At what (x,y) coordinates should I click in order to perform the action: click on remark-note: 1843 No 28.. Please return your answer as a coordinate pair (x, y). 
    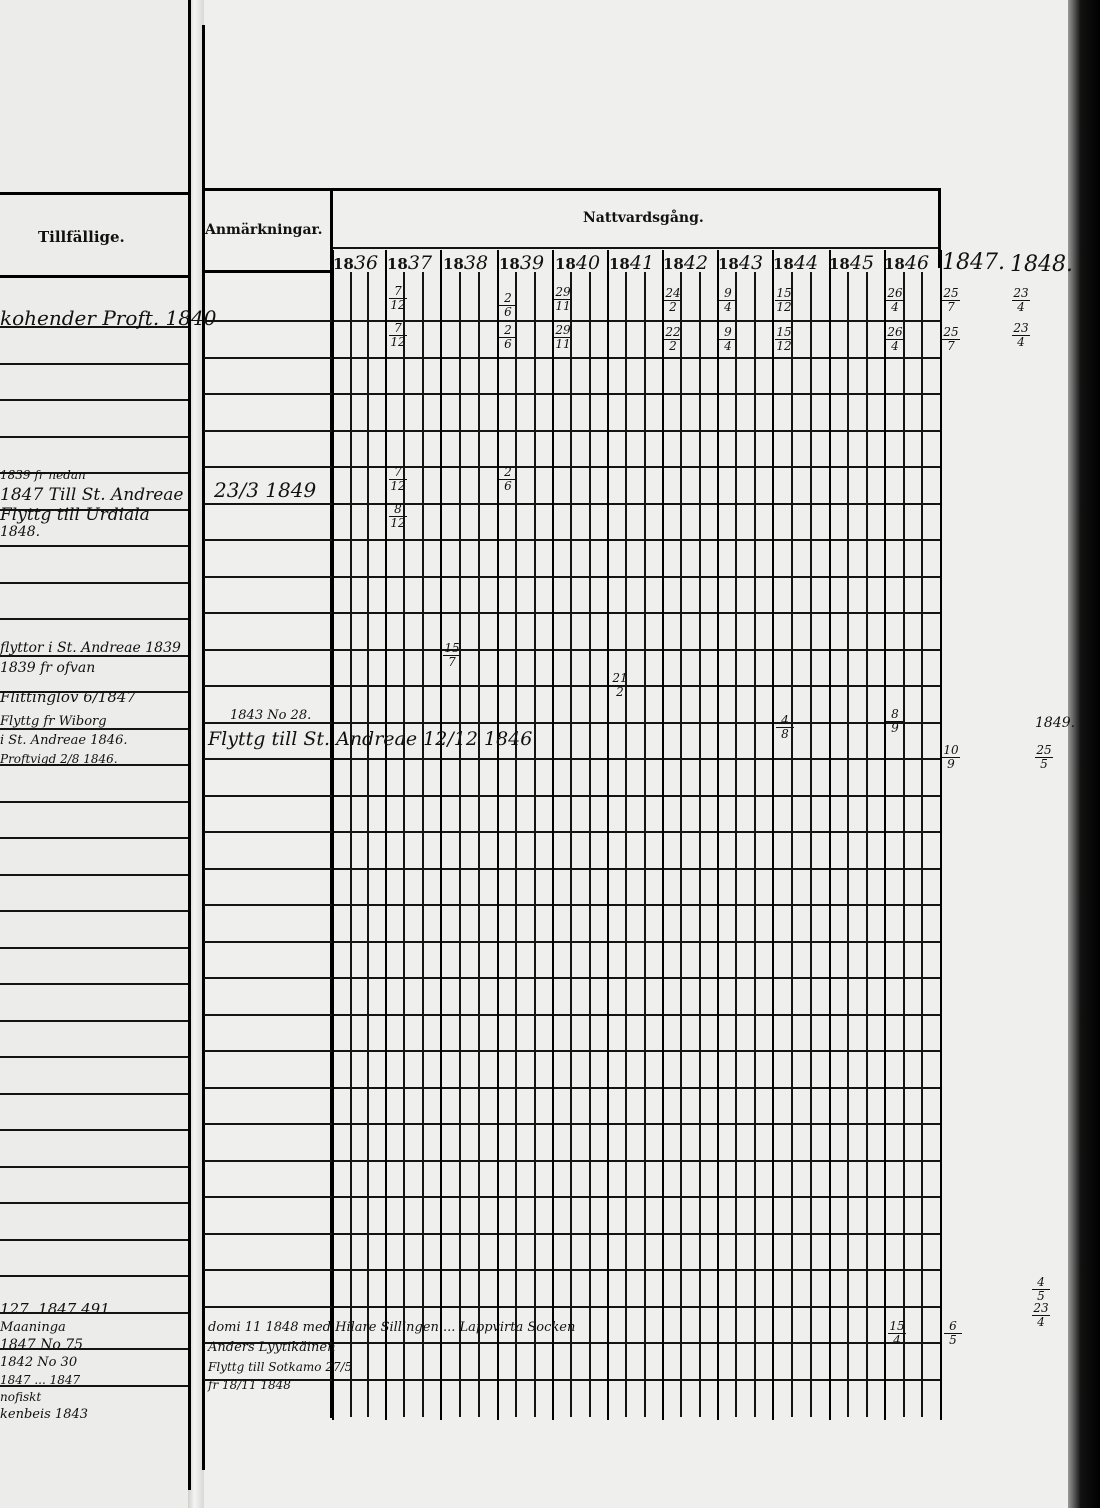
    Looking at the image, I should click on (271, 715).